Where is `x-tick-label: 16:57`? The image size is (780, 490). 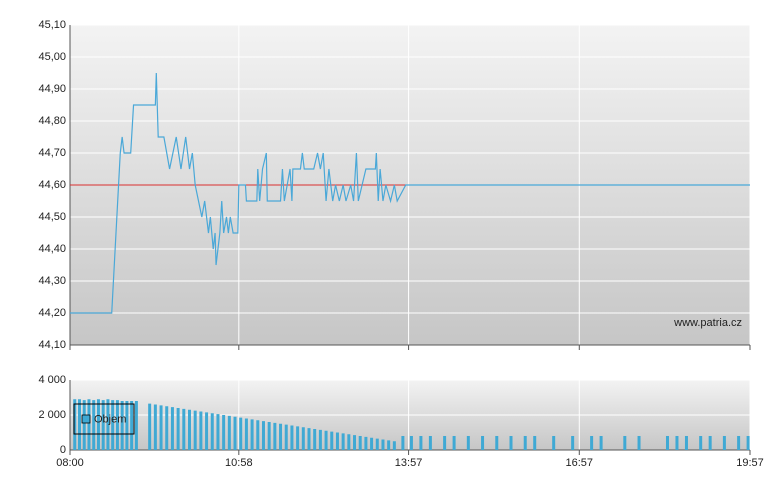 x-tick-label: 16:57 is located at coordinates (580, 463).